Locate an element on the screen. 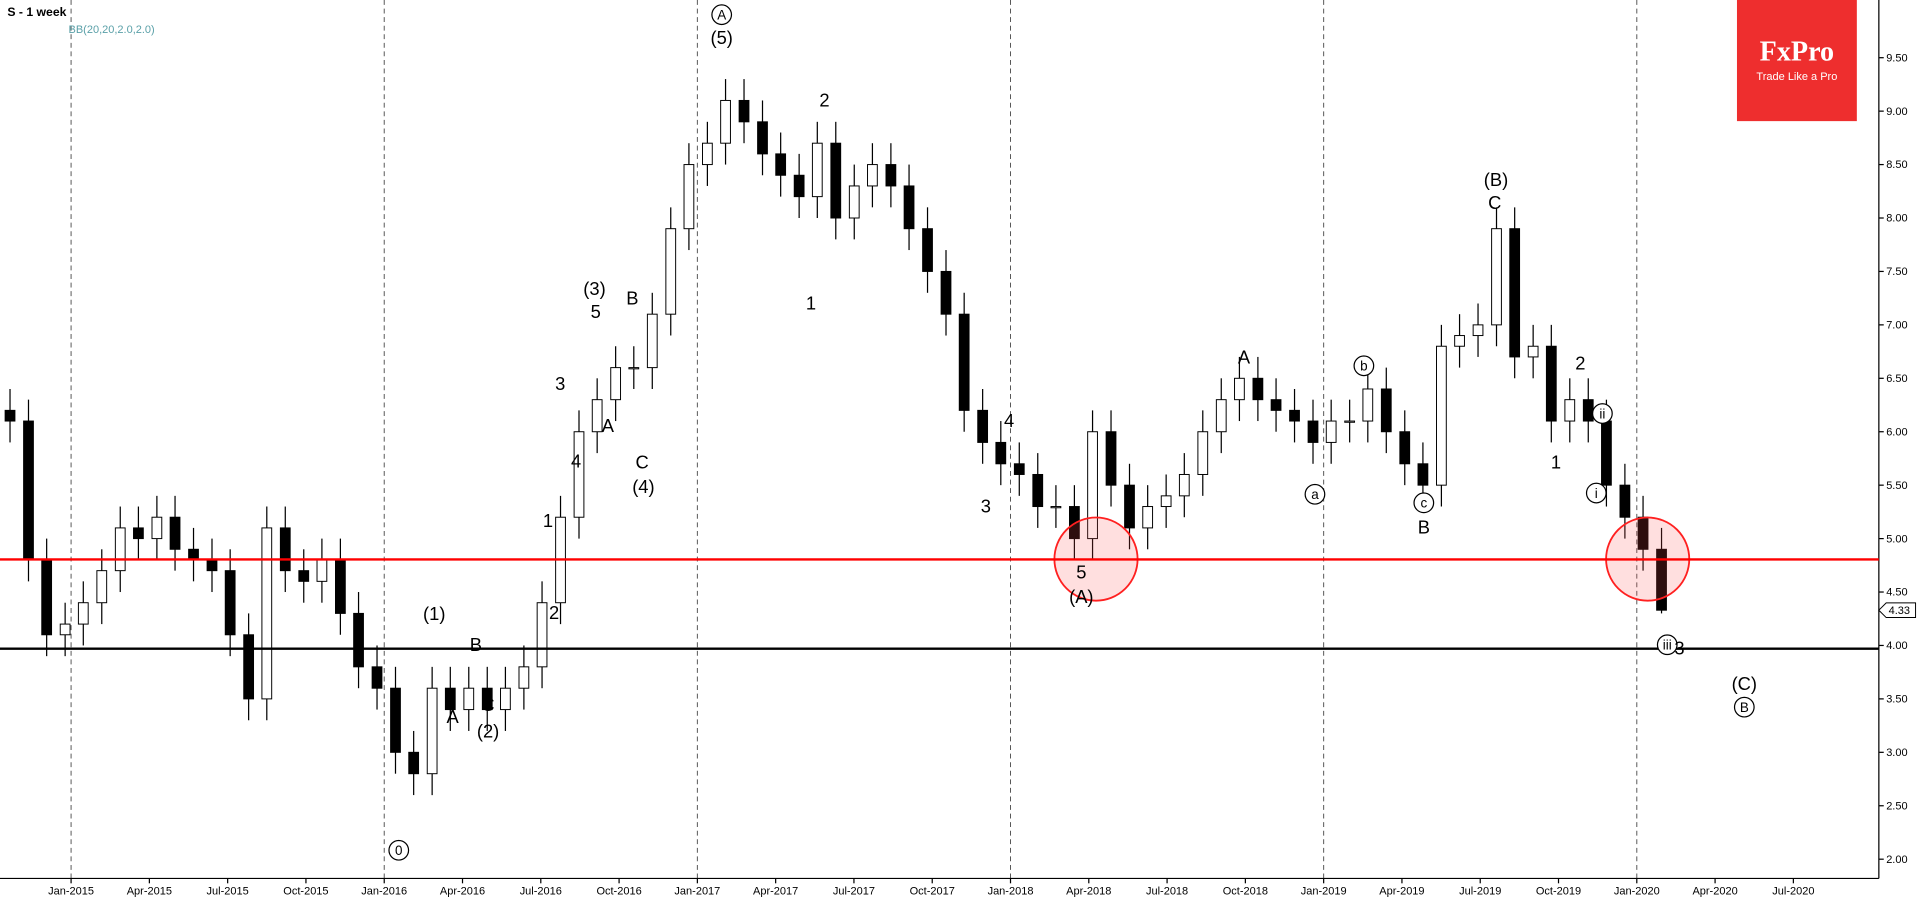 This screenshot has height=898, width=1918. y-tick-label: 8.00 is located at coordinates (1896, 219).